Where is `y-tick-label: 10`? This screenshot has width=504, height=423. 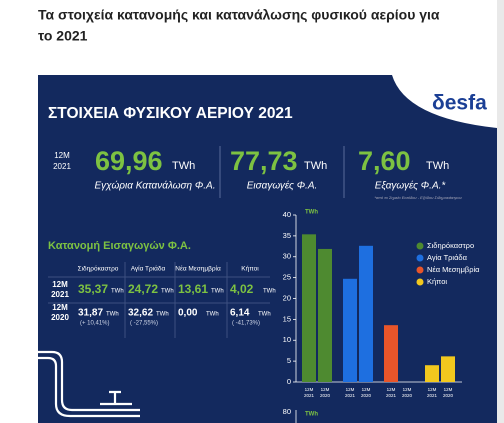
y-tick-label: 10 is located at coordinates (287, 339).